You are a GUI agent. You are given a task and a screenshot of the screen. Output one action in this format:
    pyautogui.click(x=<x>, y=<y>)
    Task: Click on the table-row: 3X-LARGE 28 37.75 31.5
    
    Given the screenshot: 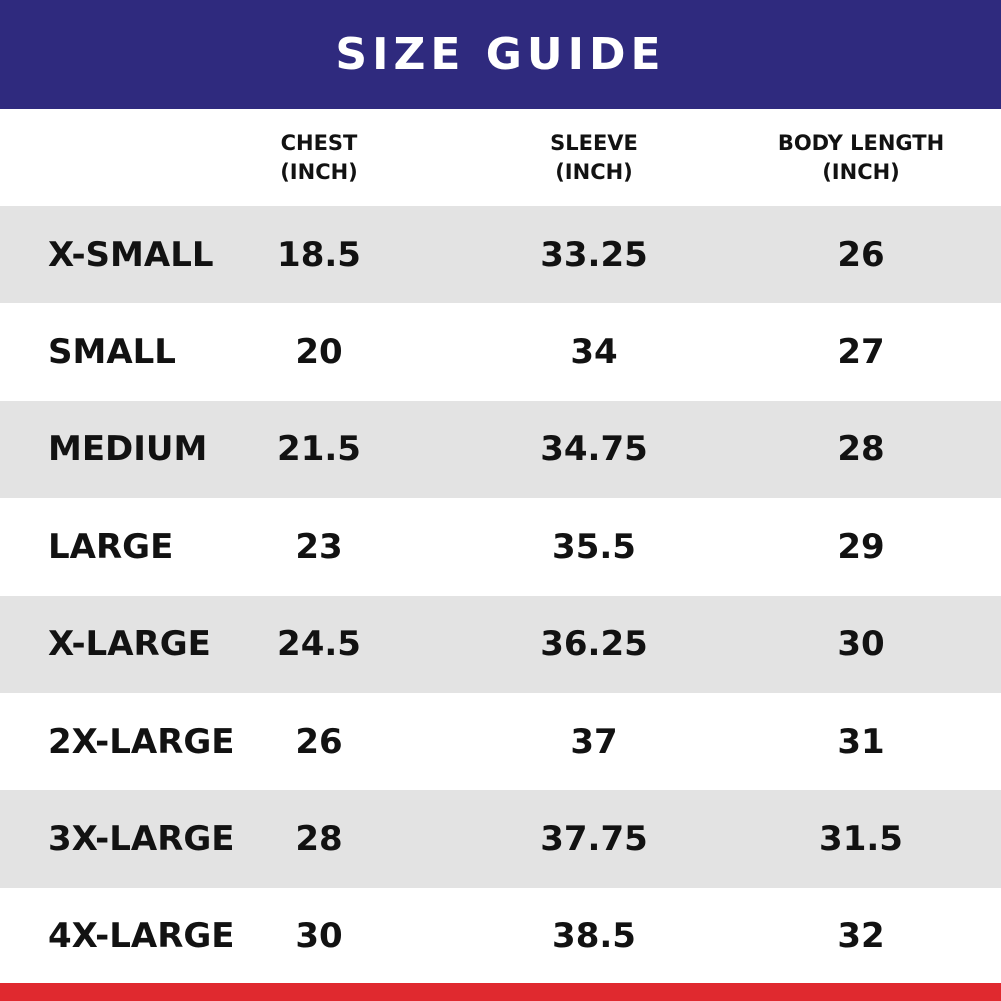 What is the action you would take?
    pyautogui.click(x=500, y=839)
    